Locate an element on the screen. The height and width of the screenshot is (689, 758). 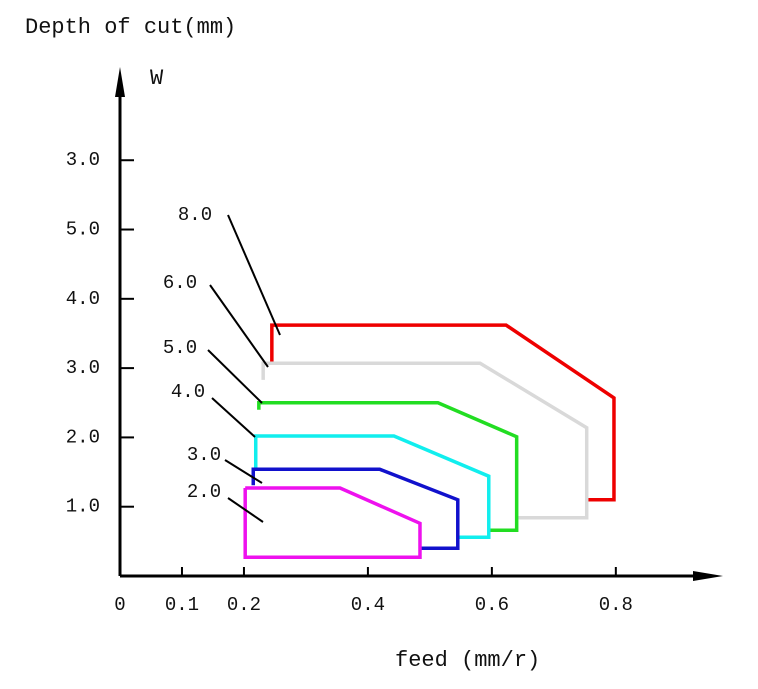
y-tick-label: 5.0 is located at coordinates (83, 230).